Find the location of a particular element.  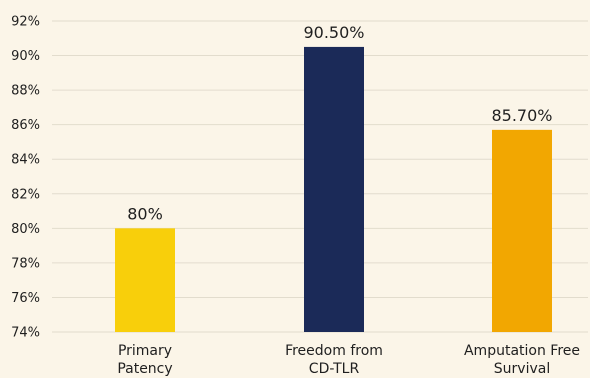

y-tick-label: 84% is located at coordinates (25, 160).